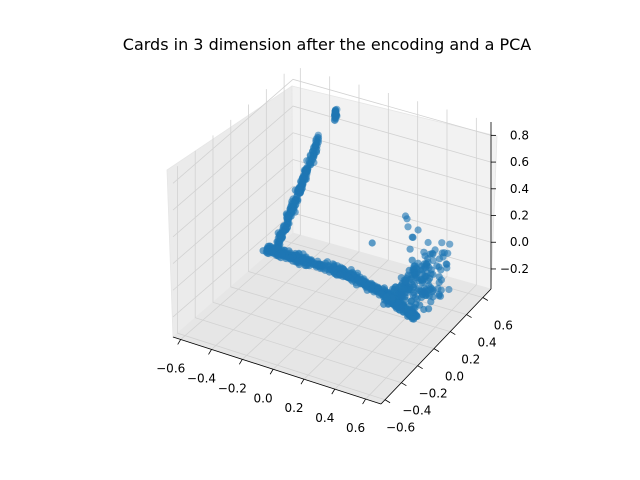 The image size is (640, 480). What do you see at coordinates (277, 370) in the screenshot?
I see `x-axis-line` at bounding box center [277, 370].